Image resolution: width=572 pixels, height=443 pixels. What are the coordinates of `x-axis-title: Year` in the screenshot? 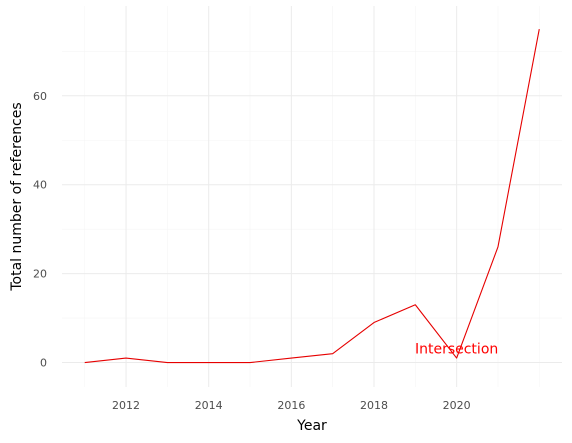 It's located at (311, 426).